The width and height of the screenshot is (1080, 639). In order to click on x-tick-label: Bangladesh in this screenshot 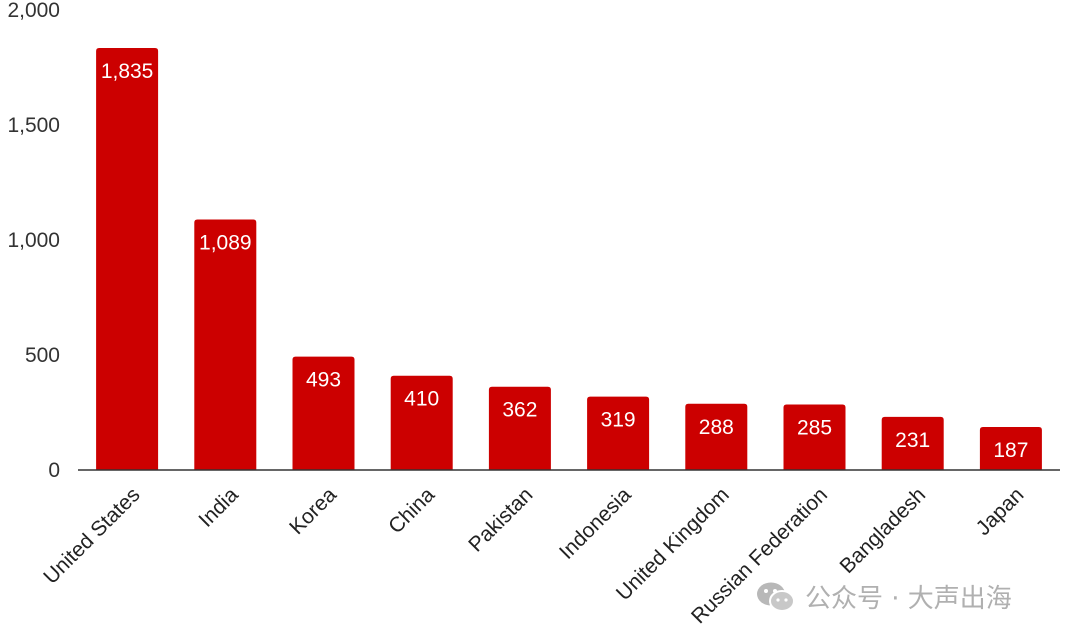, I will do `click(883, 530)`.